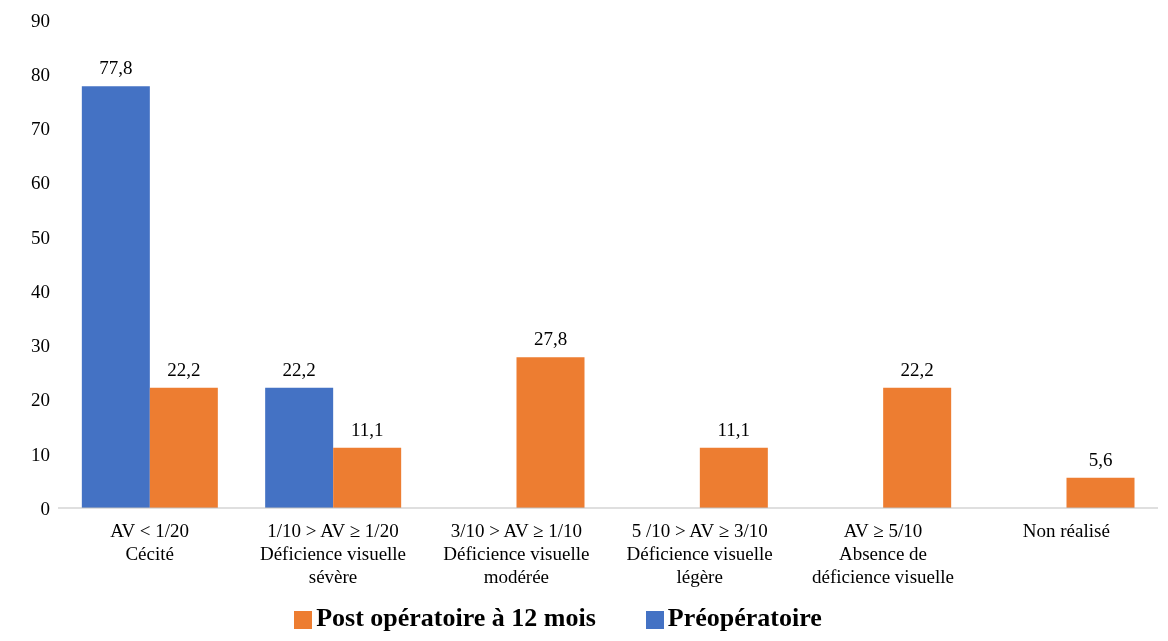  Describe the element at coordinates (40, 129) in the screenshot. I see `y-tick-label: 70` at that location.